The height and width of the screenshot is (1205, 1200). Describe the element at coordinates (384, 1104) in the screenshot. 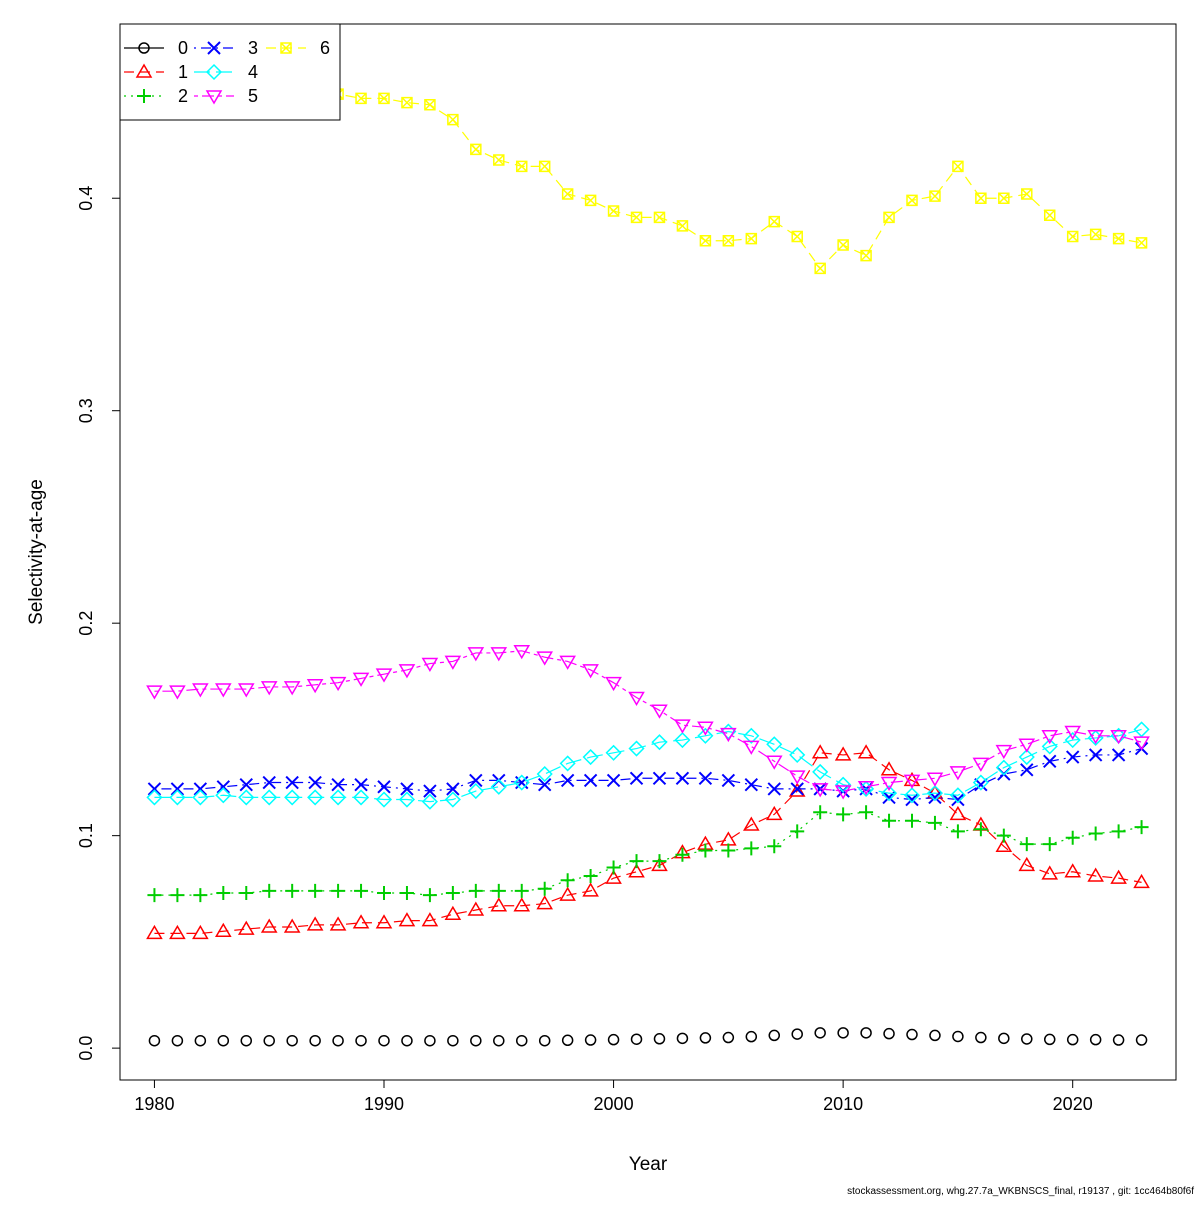

I see `x-tick-label: 1990` at that location.